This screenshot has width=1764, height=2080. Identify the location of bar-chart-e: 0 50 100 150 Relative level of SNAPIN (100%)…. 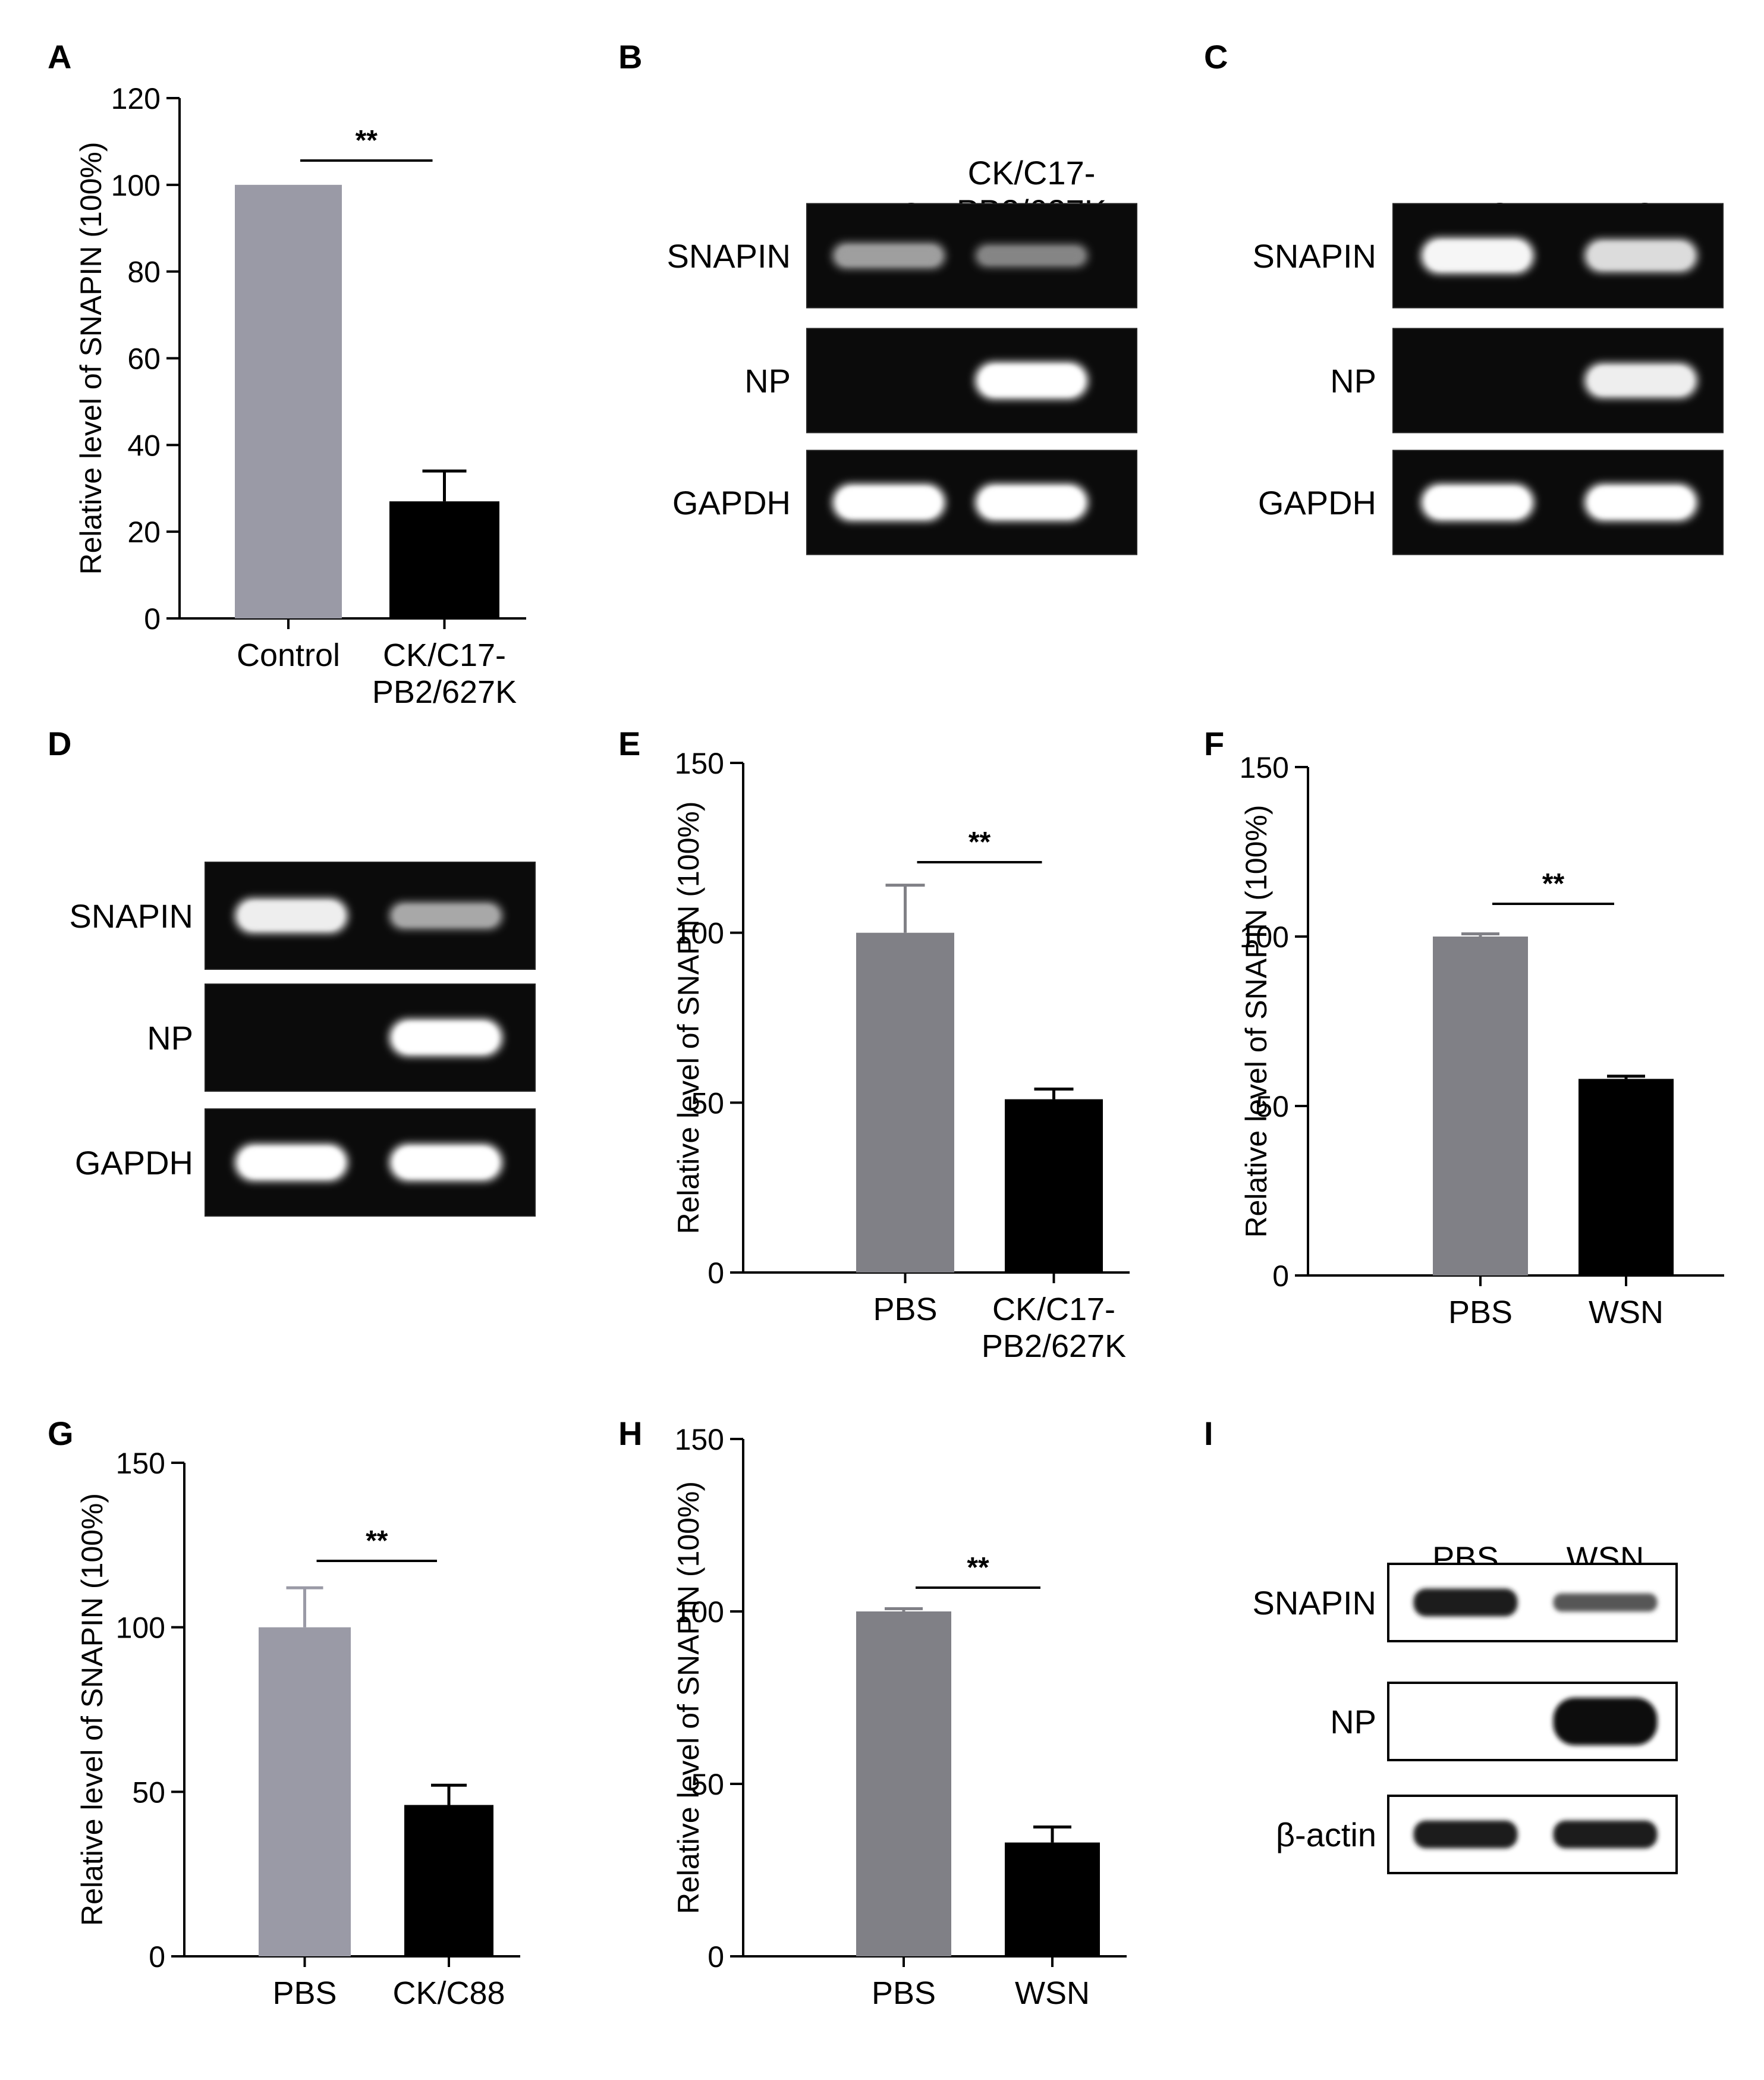
(901, 1055).